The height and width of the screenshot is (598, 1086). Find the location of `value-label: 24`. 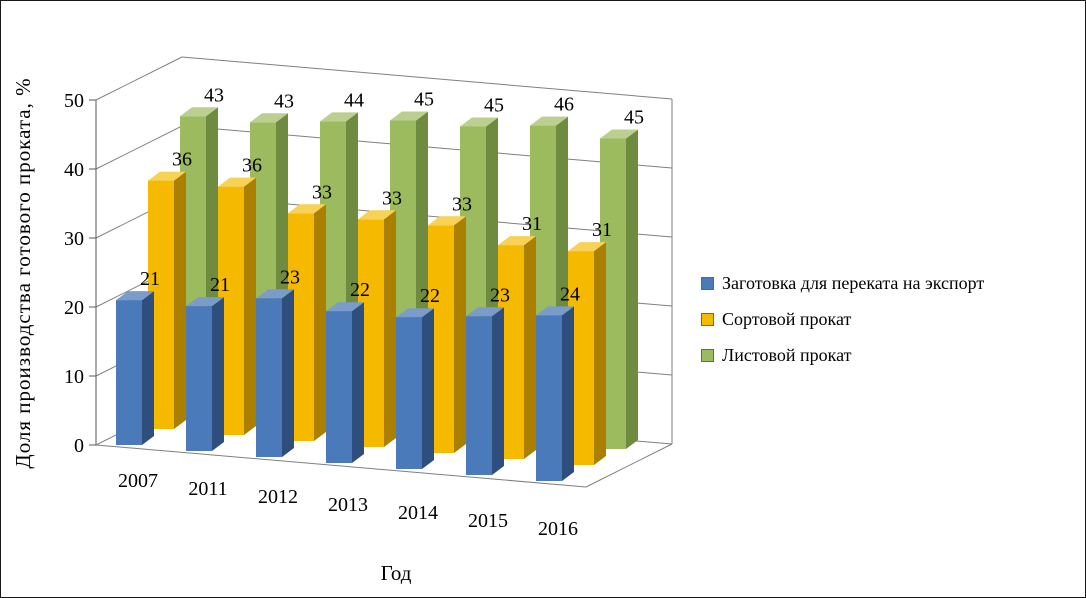

value-label: 24 is located at coordinates (570, 294).